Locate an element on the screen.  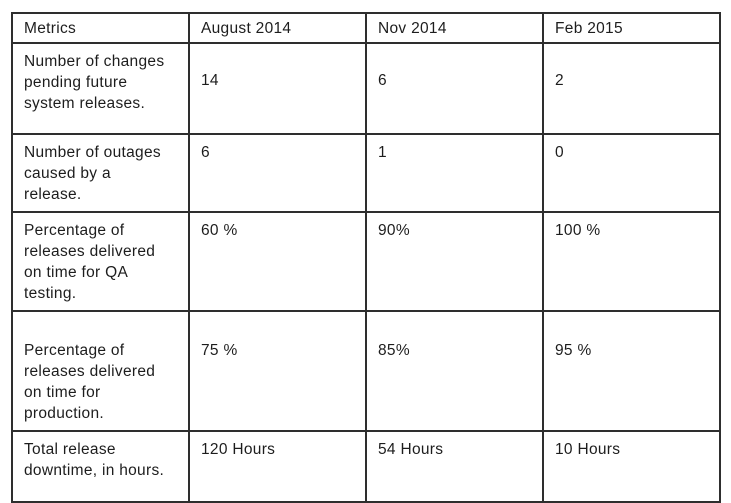
column-header-nov-2014: Nov 2014 is located at coordinates (454, 28).